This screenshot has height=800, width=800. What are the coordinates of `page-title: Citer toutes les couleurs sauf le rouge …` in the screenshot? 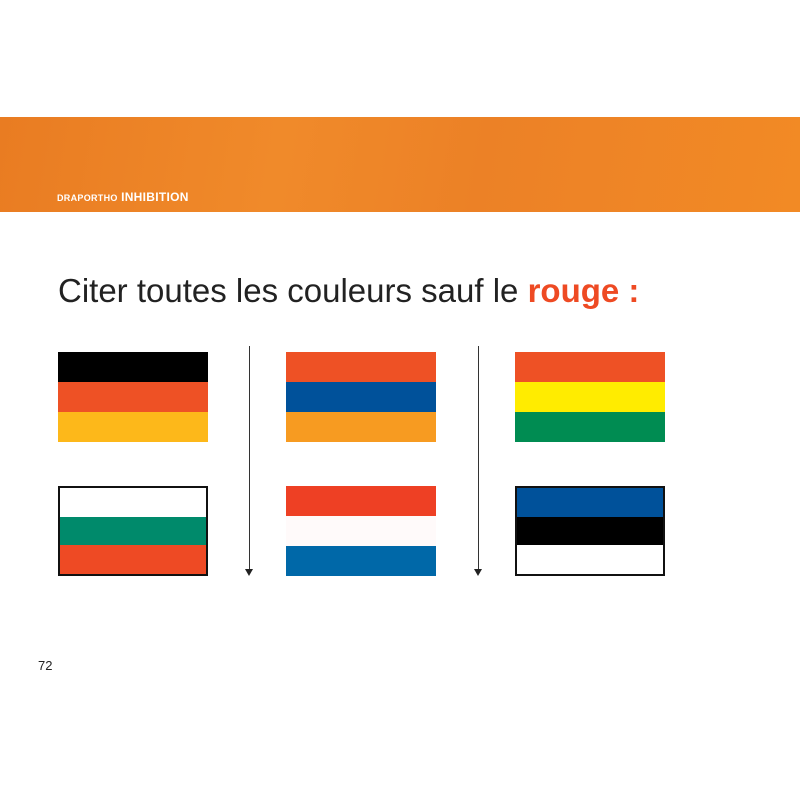 It's located at (348, 291).